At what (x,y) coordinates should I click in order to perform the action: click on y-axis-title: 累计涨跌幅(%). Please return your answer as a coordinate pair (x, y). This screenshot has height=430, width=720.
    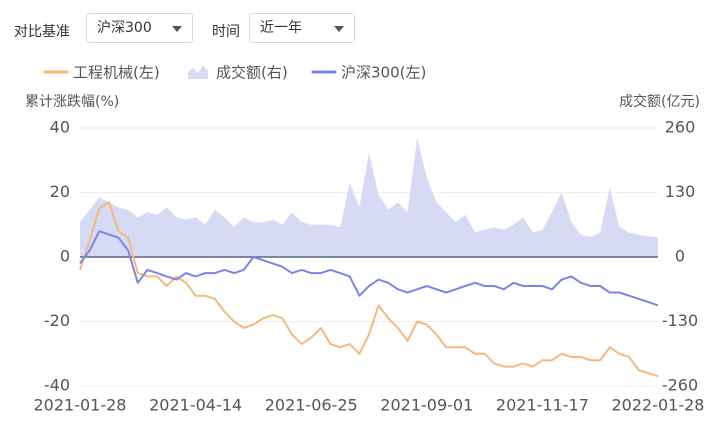
    Looking at the image, I should click on (72, 102).